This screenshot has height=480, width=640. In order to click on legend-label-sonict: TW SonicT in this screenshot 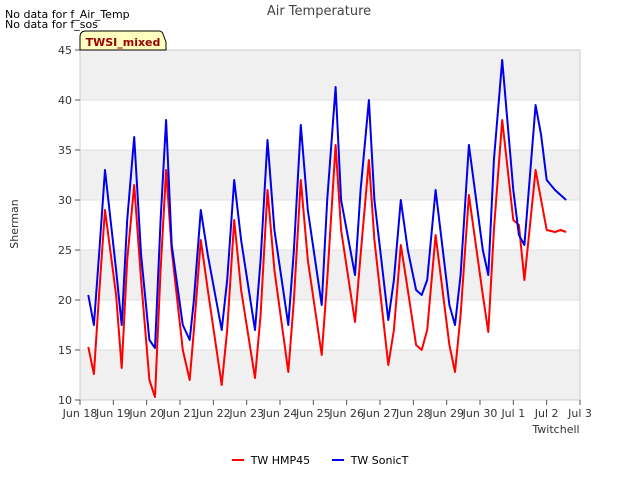, I will do `click(379, 460)`.